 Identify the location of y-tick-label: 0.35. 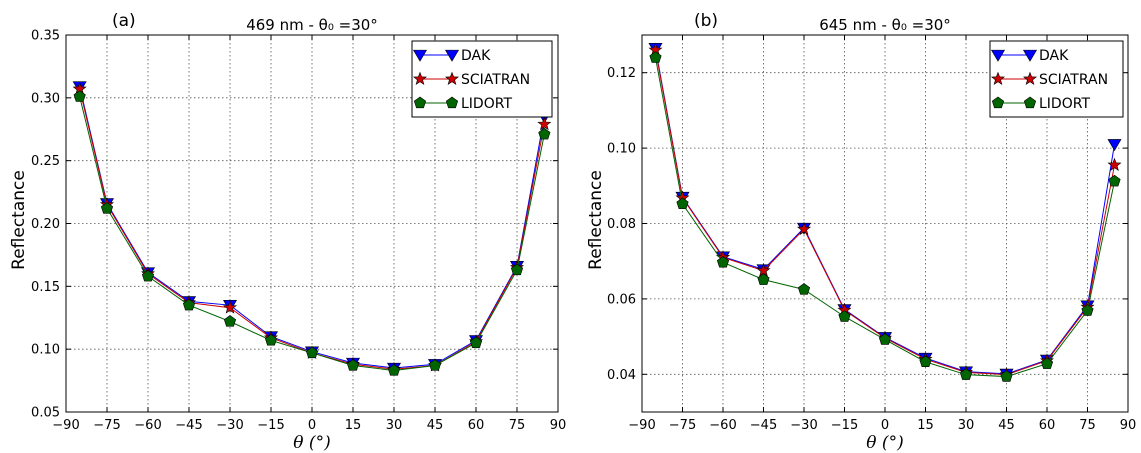
(45, 36).